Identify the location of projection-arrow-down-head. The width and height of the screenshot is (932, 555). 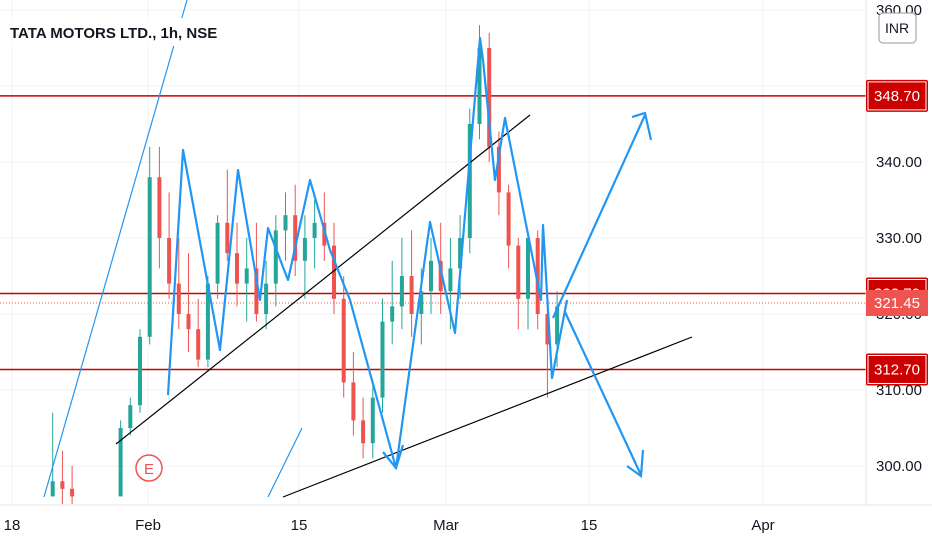
(635, 464).